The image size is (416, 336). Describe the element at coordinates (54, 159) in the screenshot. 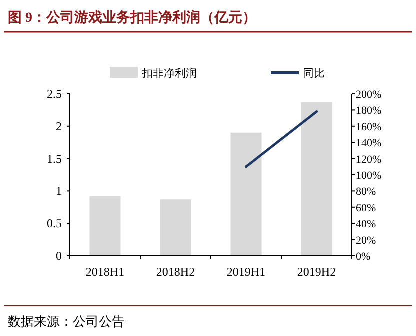

I see `y-tick-label: 1.5` at that location.